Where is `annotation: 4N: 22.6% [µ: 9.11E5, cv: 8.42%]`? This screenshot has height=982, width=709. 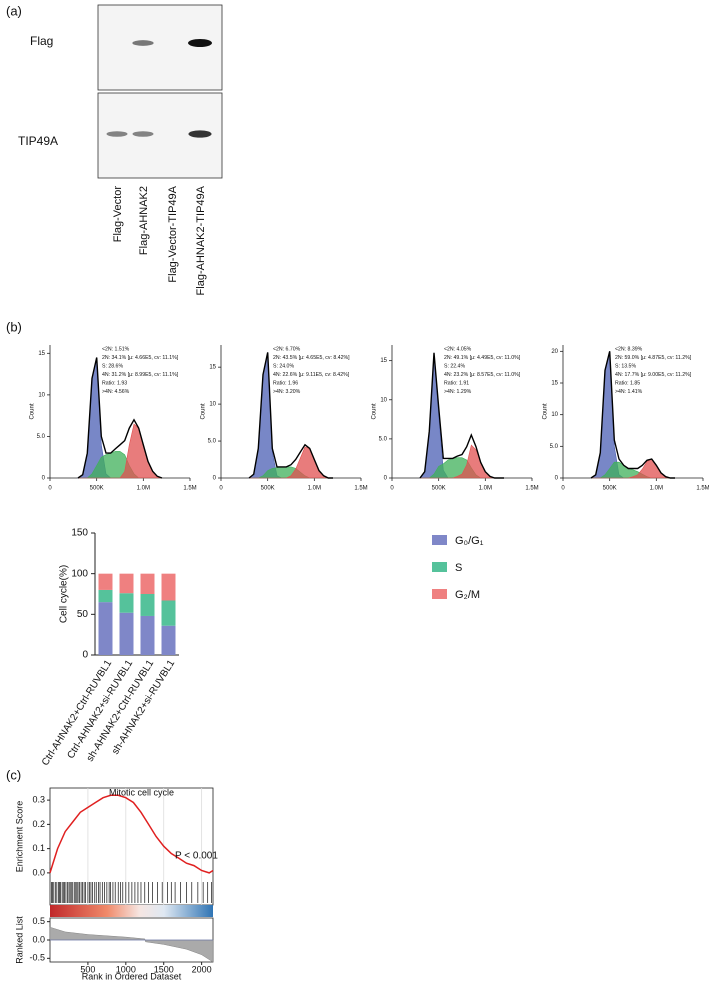
annotation: 4N: 22.6% [µ: 9.11E5, cv: 8.42%] is located at coordinates (311, 375).